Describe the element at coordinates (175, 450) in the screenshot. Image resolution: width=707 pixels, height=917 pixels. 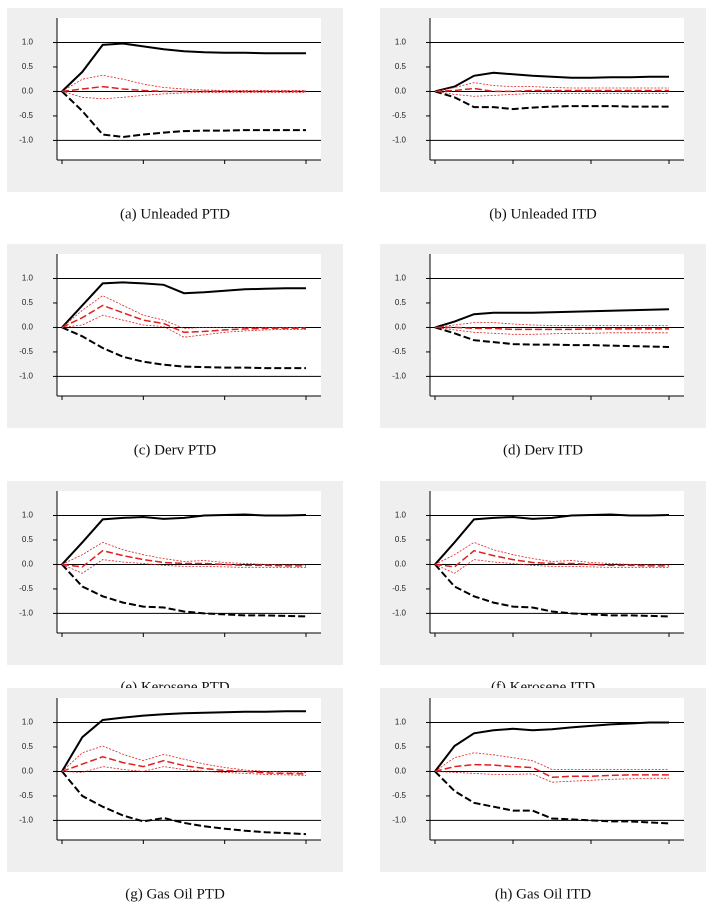
I see `caption: (c) Derv PTD` at that location.